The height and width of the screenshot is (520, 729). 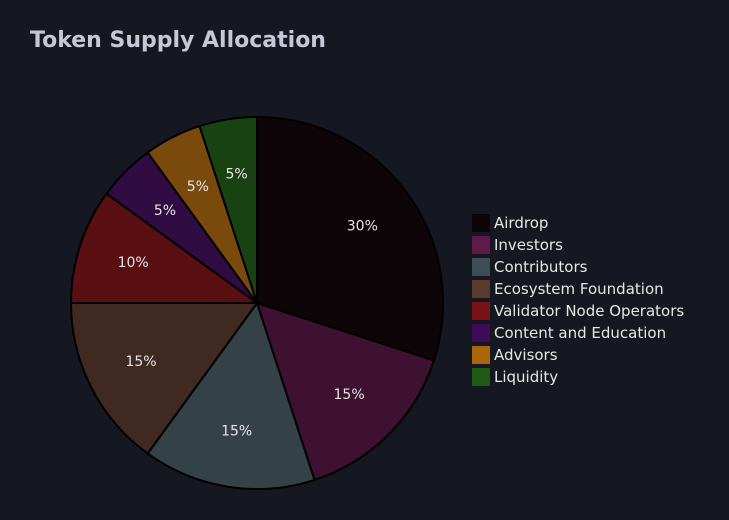 I want to click on legend-swatch-advisors, so click(x=481, y=355).